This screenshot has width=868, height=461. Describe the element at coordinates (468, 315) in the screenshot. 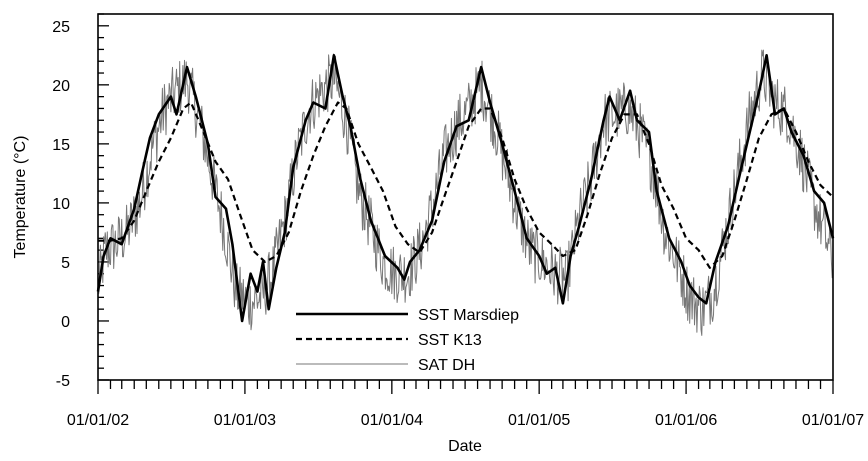

I see `legend-label: SST Marsdiep` at that location.